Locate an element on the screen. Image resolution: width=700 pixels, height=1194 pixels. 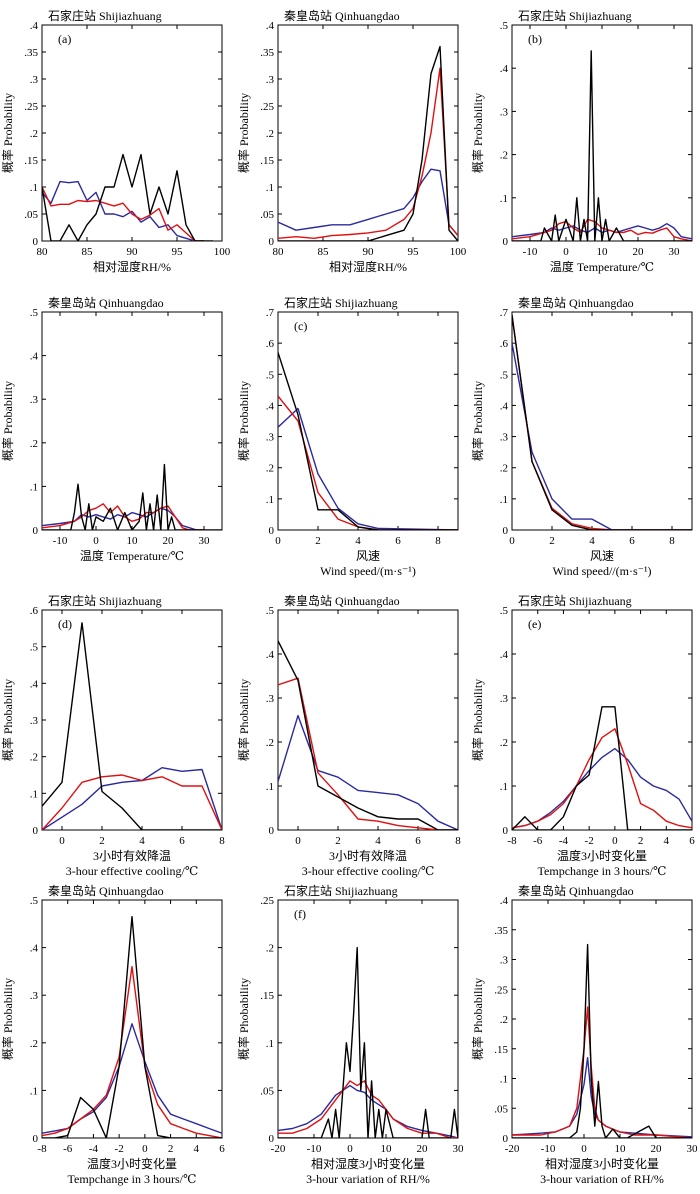
x-tick-label: 8 is located at coordinates (672, 541).